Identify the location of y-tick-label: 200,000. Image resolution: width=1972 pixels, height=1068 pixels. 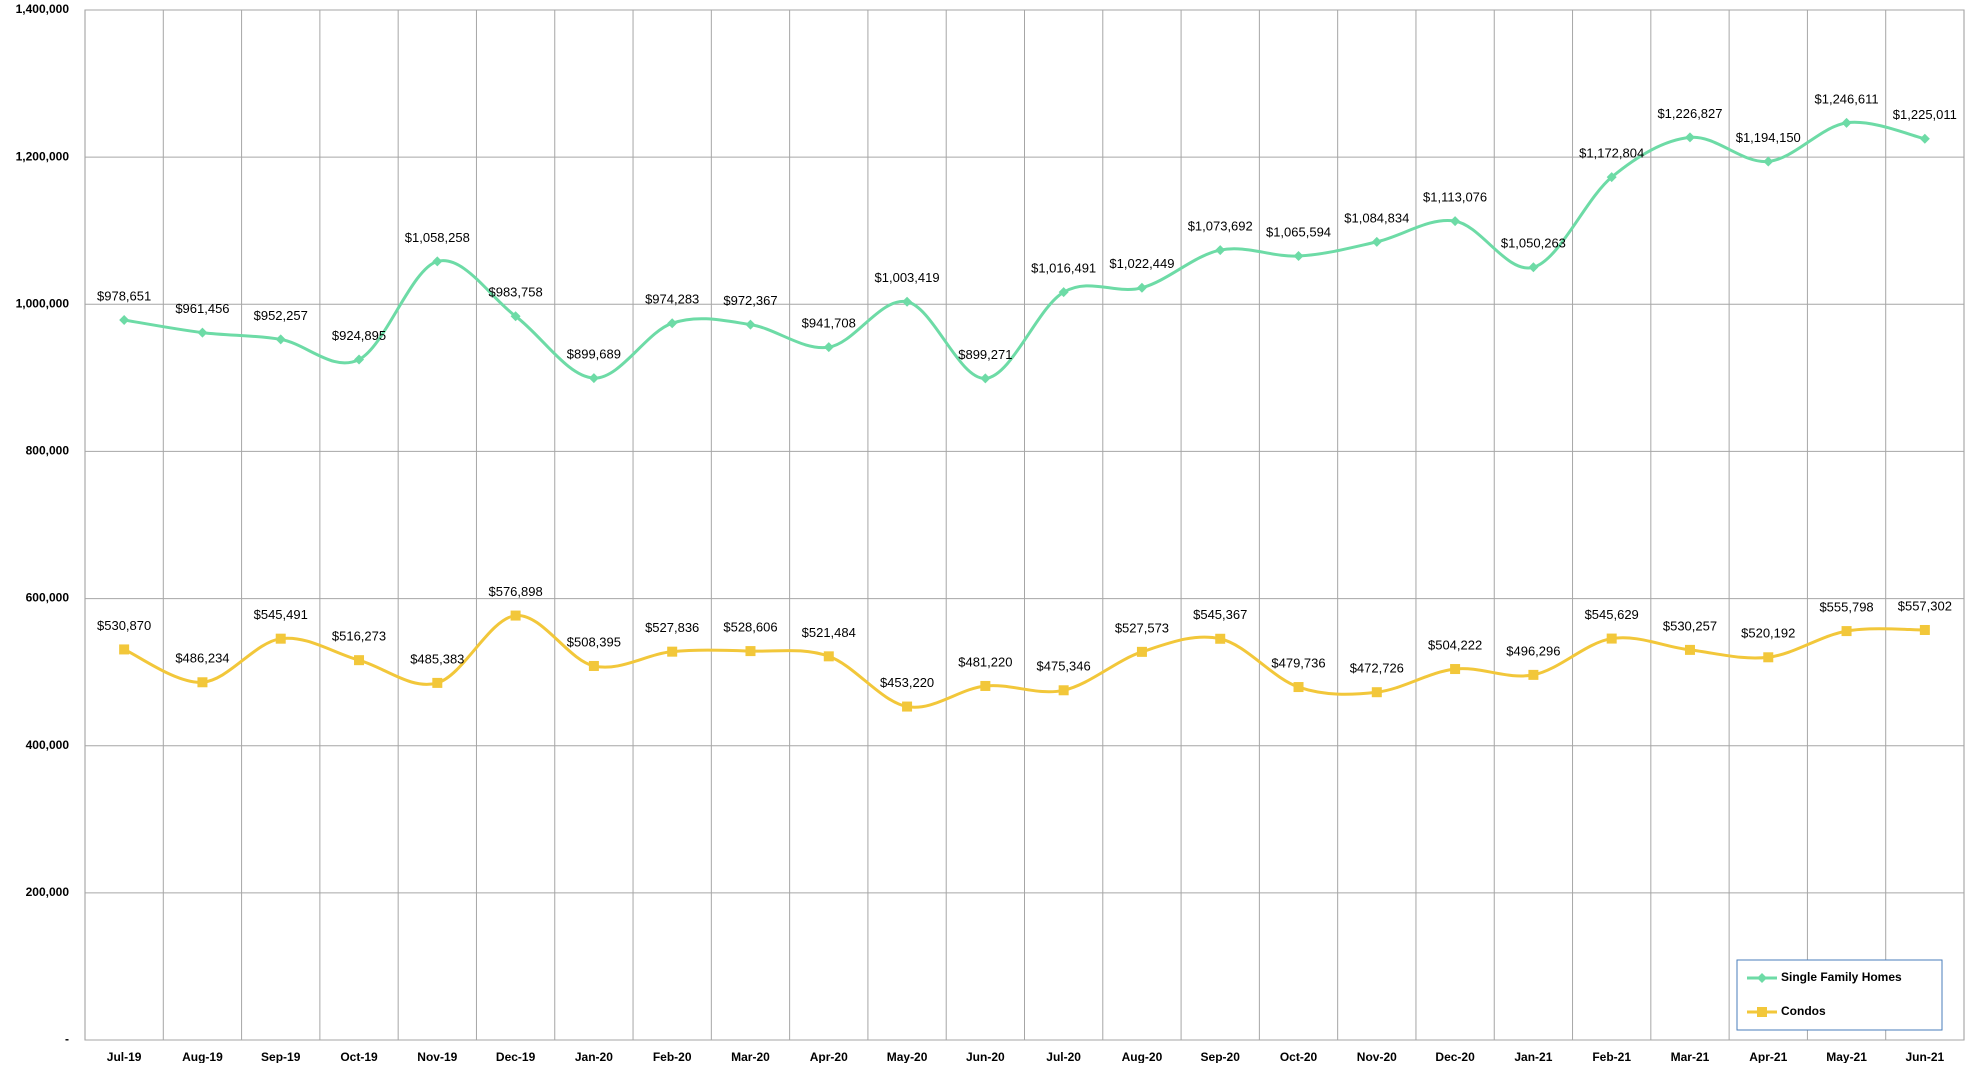
(48, 892).